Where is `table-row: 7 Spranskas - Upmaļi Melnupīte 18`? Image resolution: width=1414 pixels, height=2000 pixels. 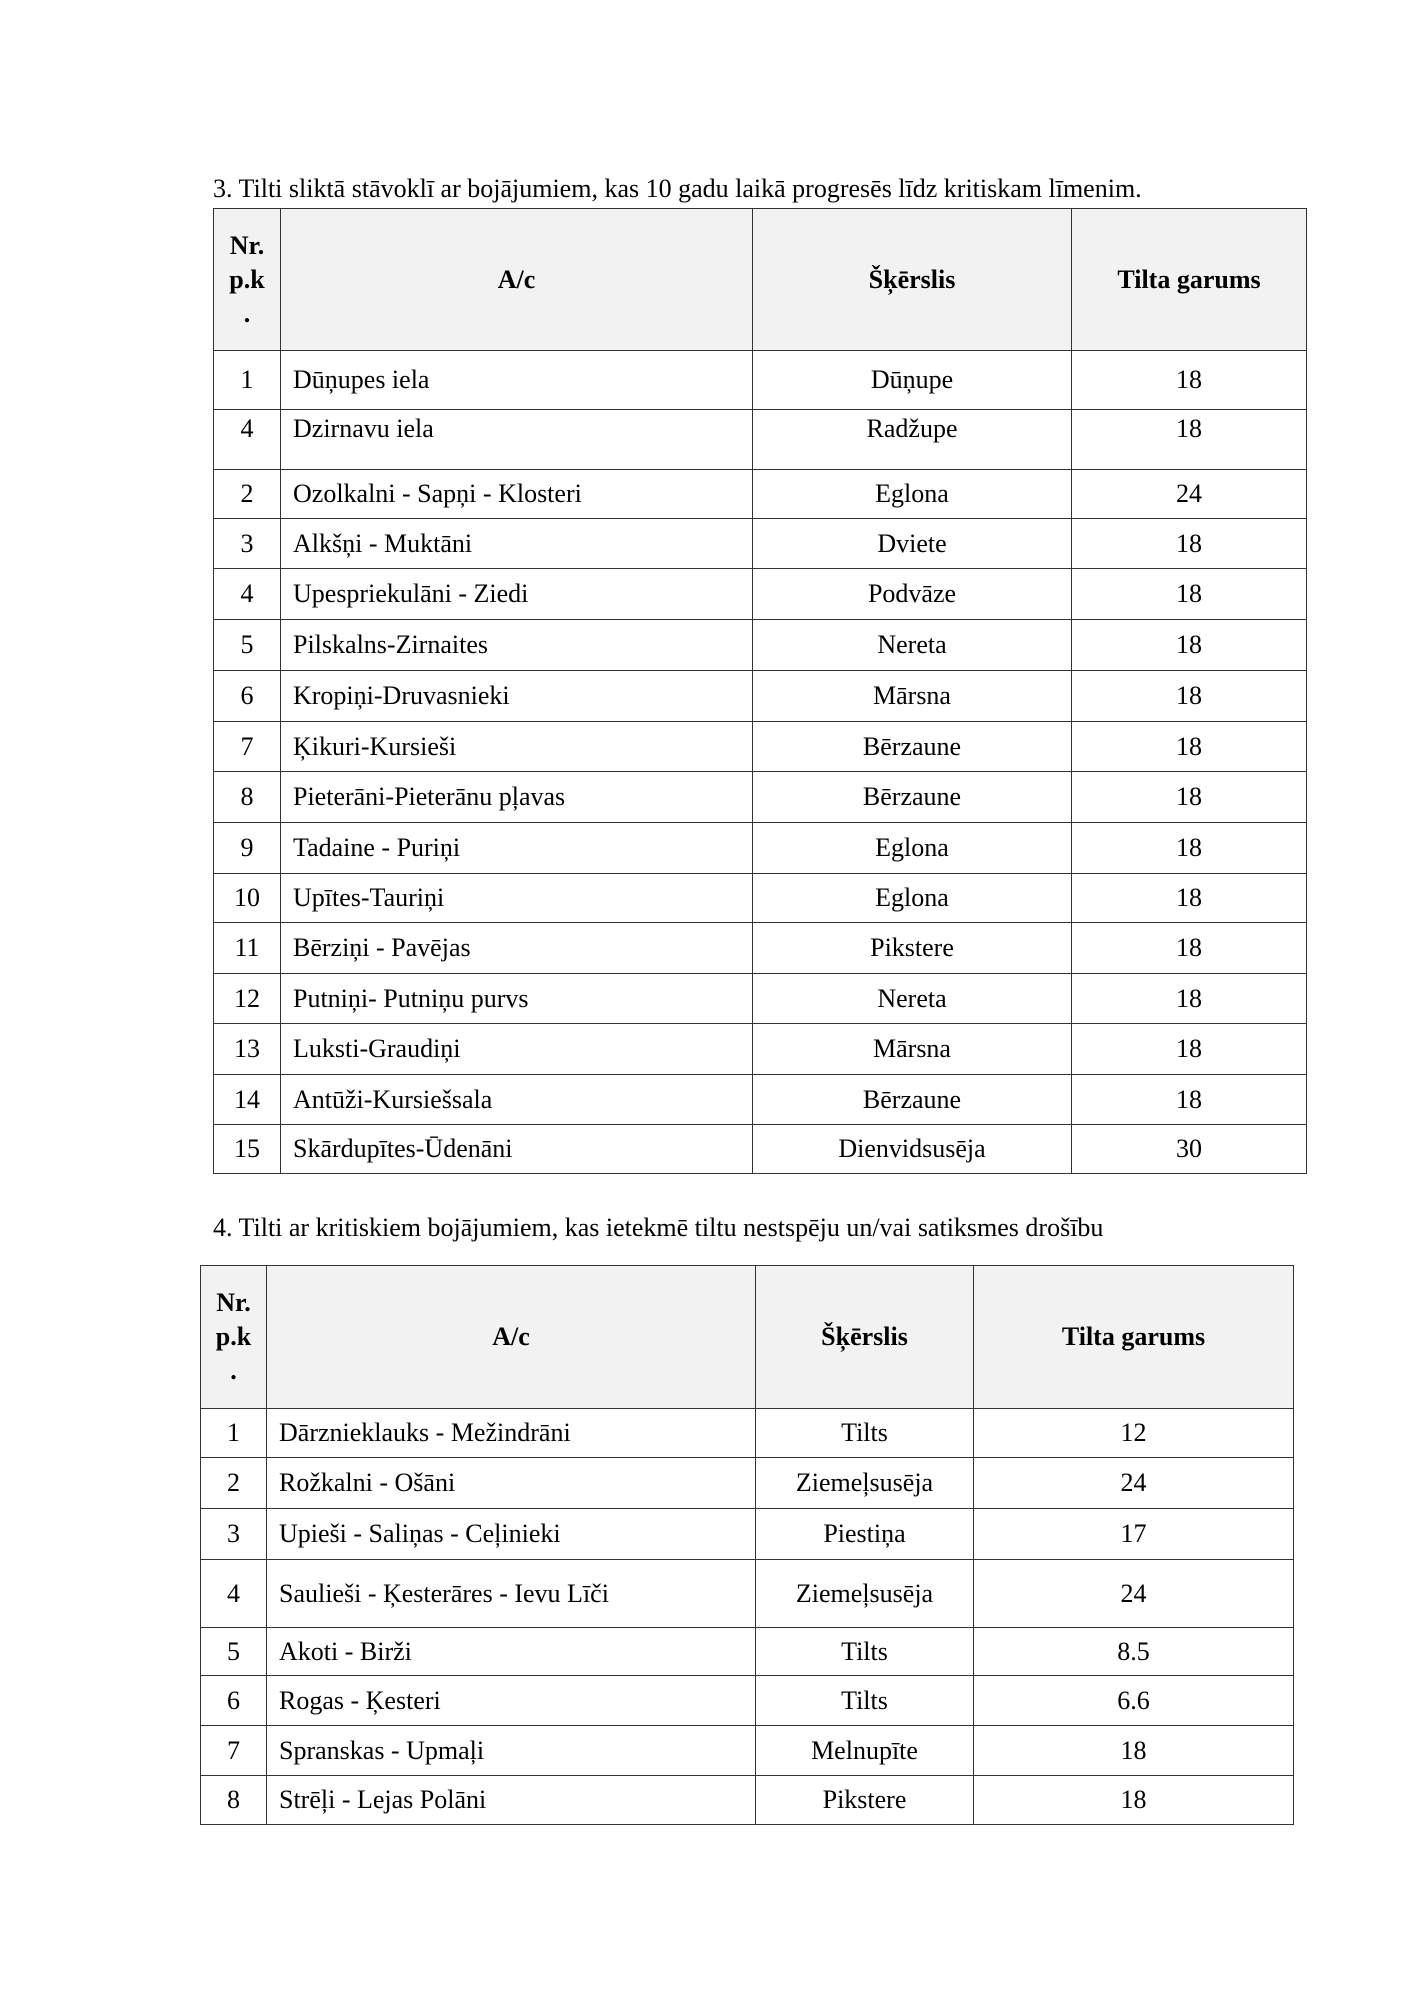 table-row: 7 Spranskas - Upmaļi Melnupīte 18 is located at coordinates (747, 1750).